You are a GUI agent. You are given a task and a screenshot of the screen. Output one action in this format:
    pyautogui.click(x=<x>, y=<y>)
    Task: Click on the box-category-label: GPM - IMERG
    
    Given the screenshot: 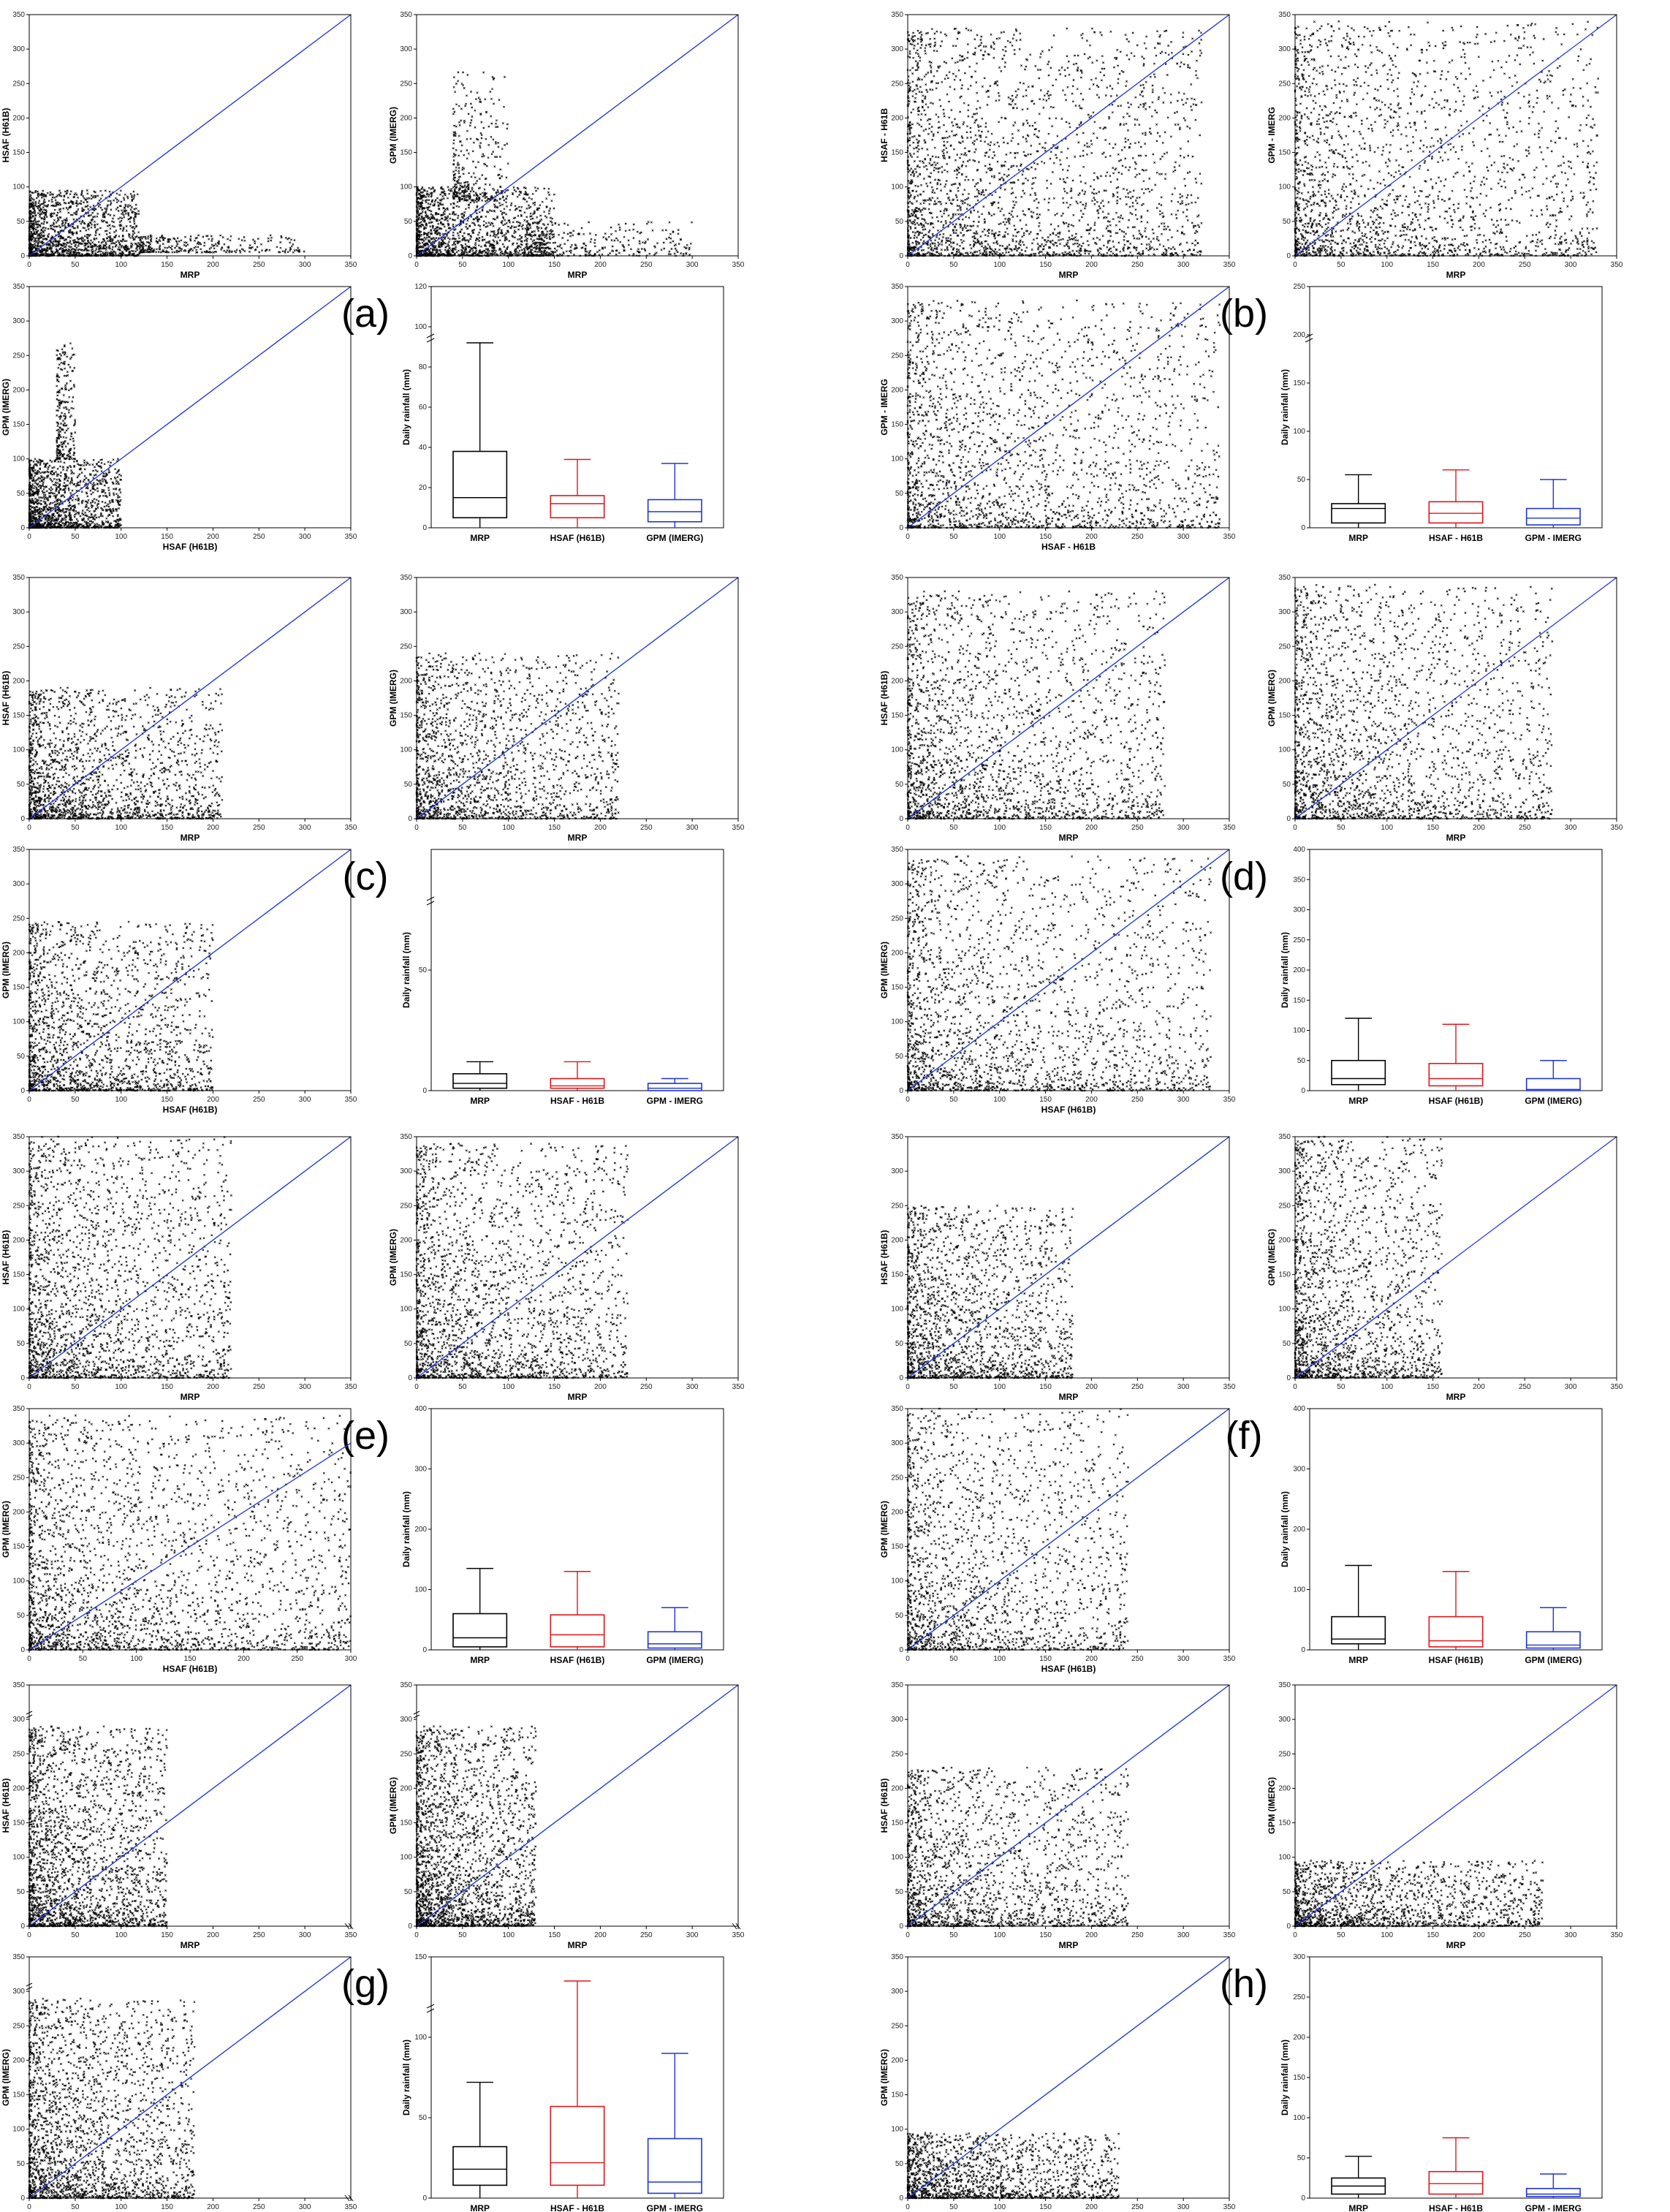 What is the action you would take?
    pyautogui.click(x=1553, y=538)
    